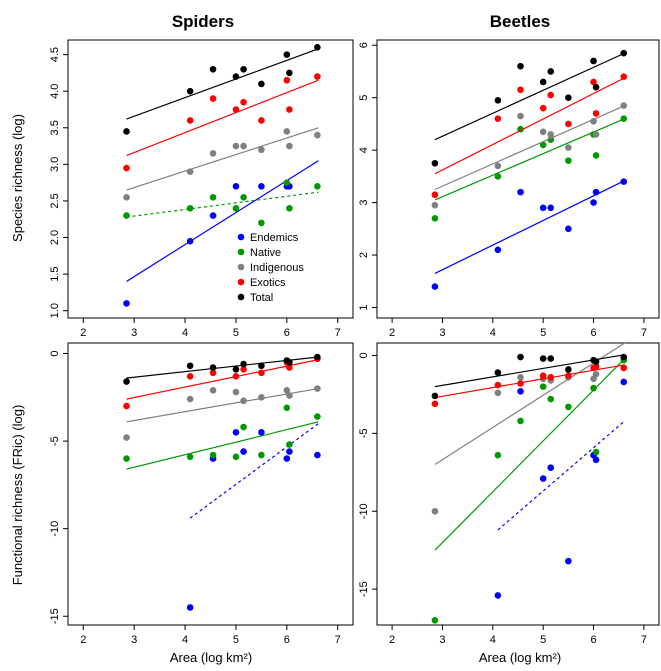 This screenshot has height=671, width=661. Describe the element at coordinates (442, 333) in the screenshot. I see `panel-2-x-tick-label: 3` at that location.